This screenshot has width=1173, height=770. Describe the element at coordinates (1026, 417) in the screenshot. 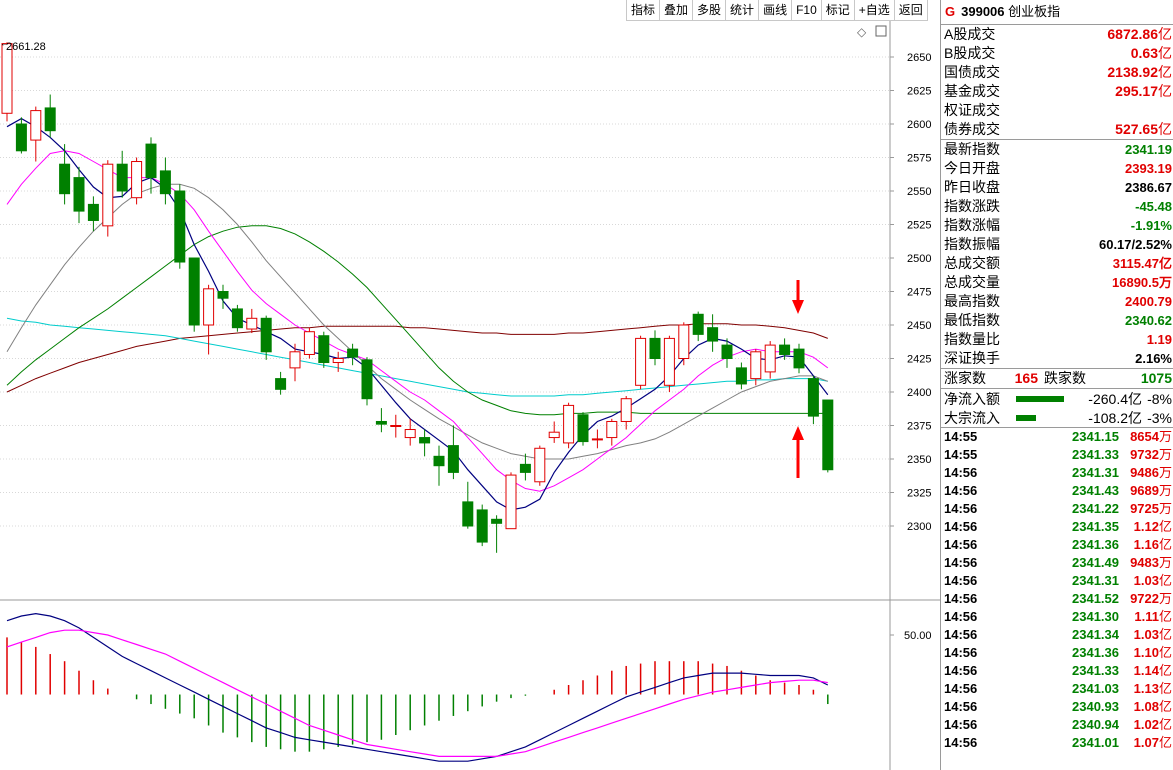

I see `flow-bar` at that location.